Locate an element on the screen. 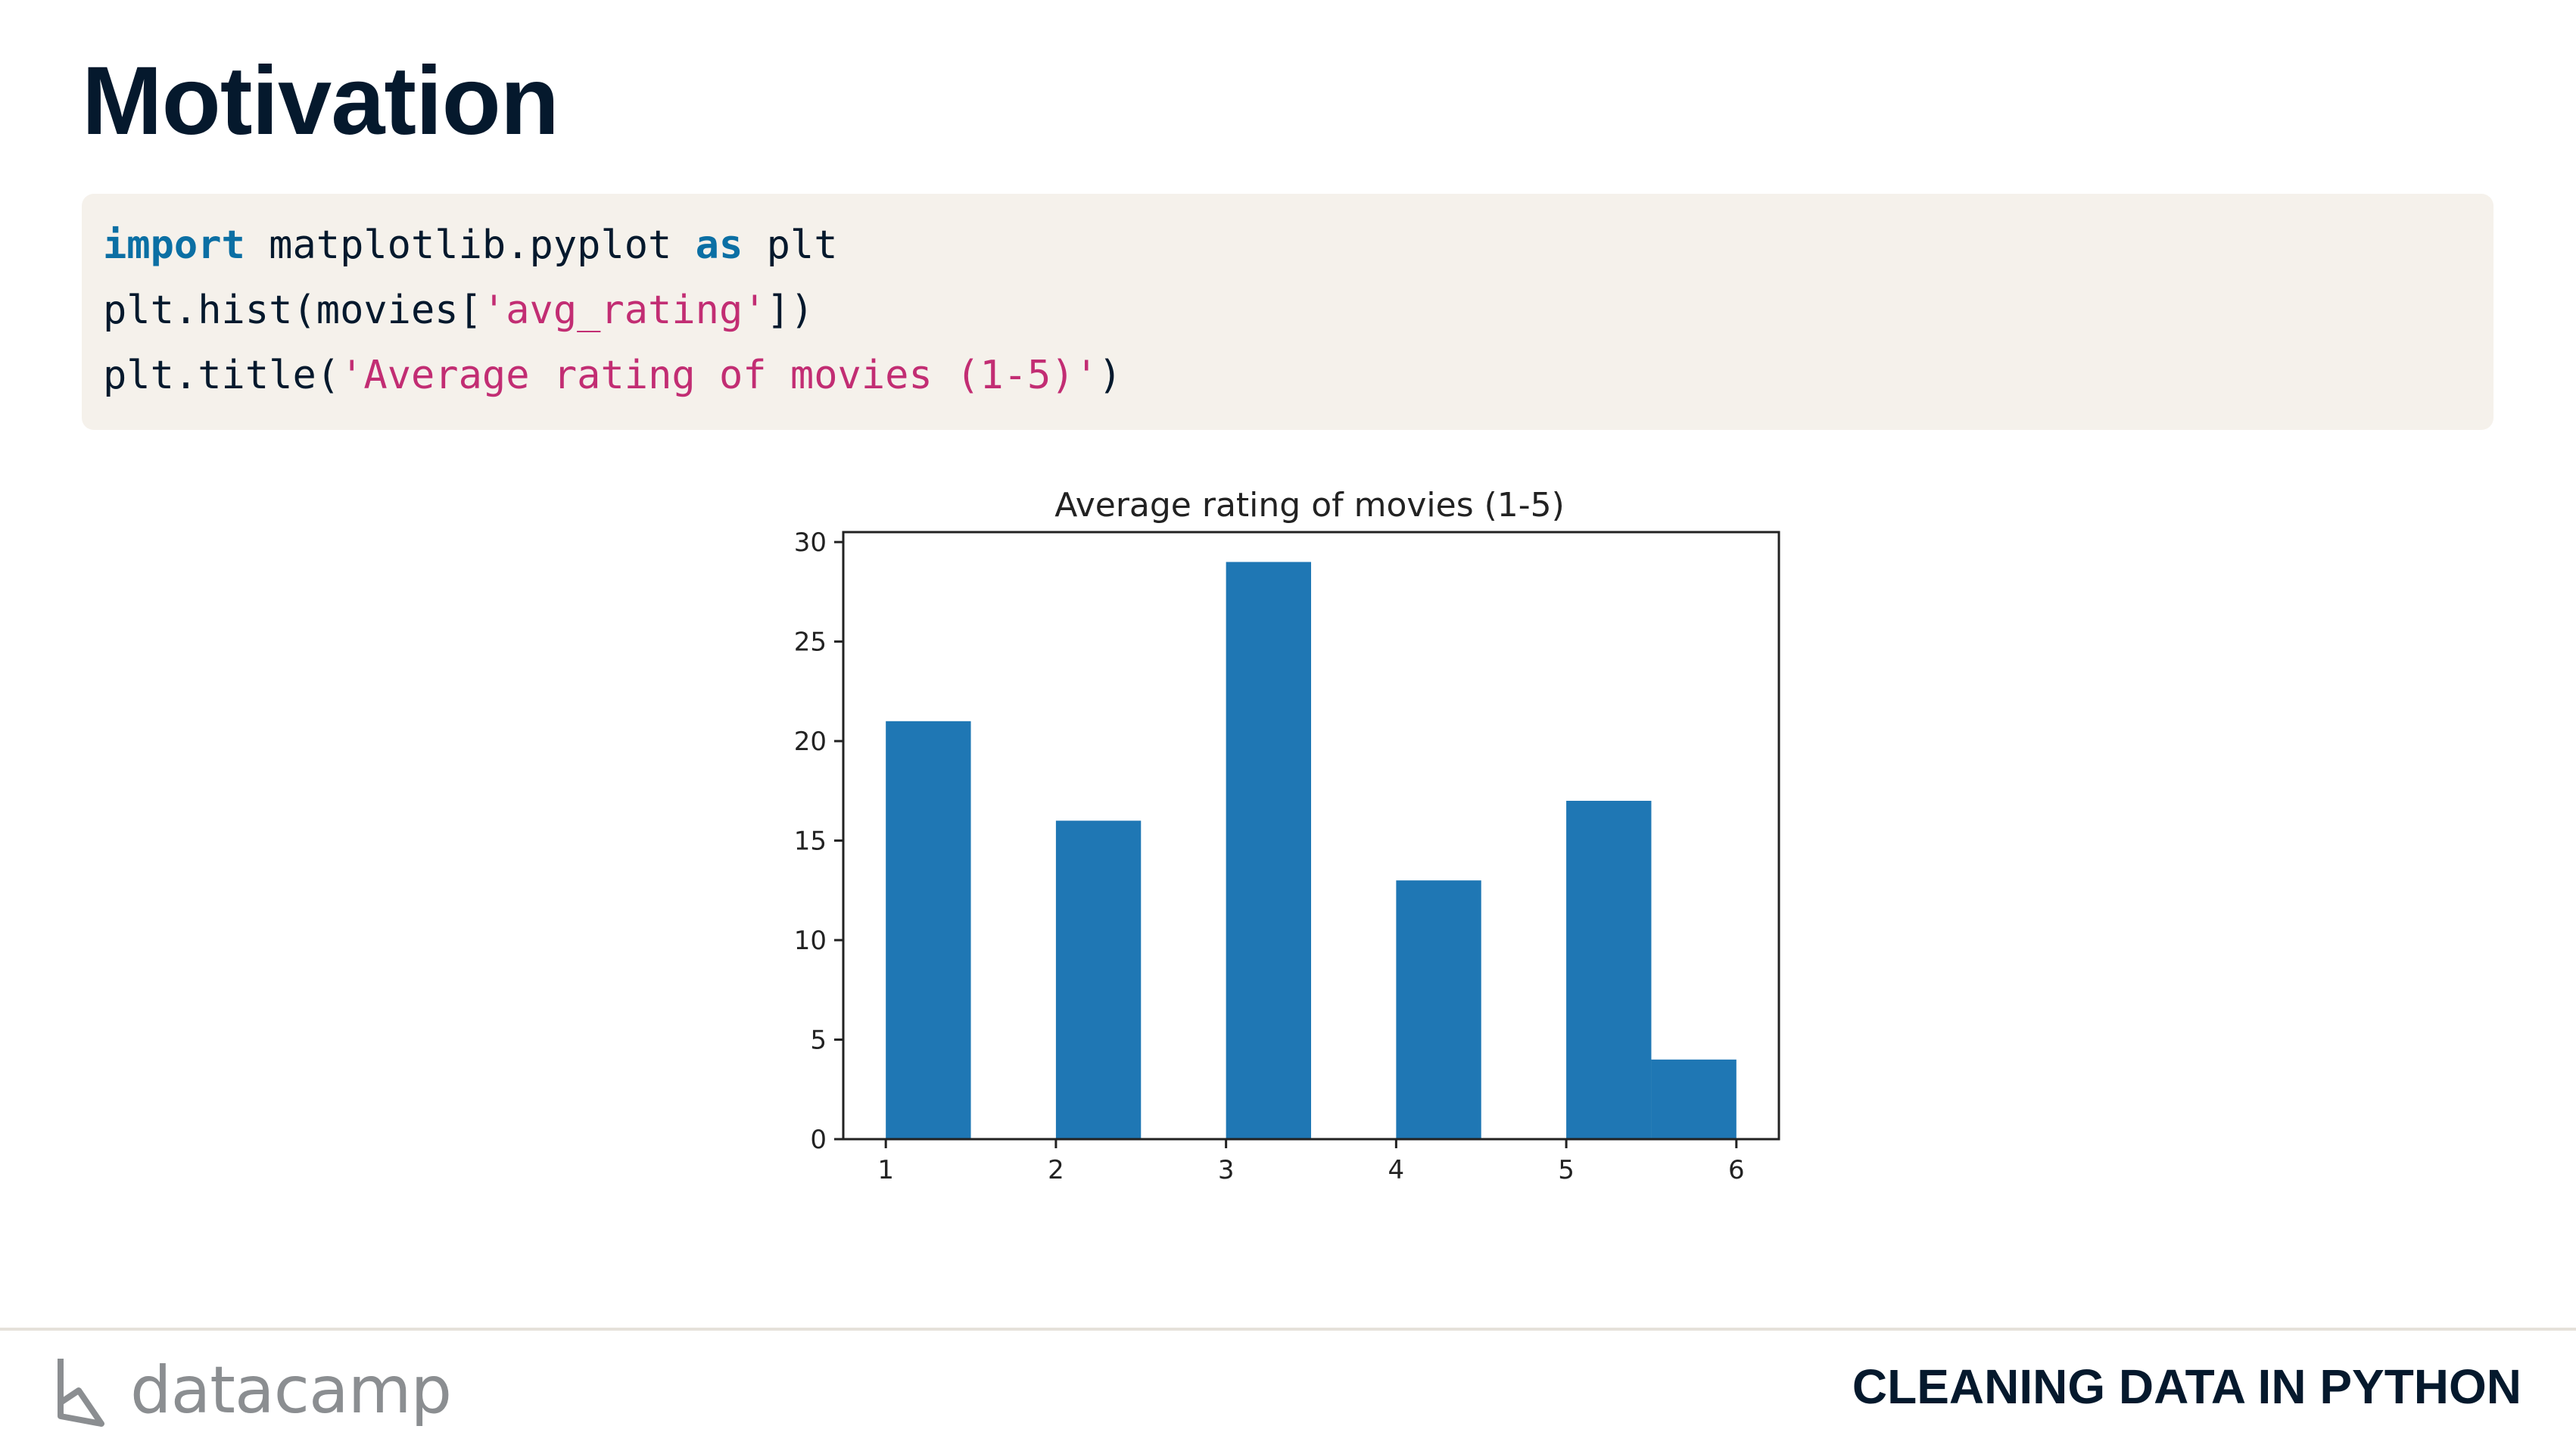  datacamp-logo: datacamp is located at coordinates (252, 1390).